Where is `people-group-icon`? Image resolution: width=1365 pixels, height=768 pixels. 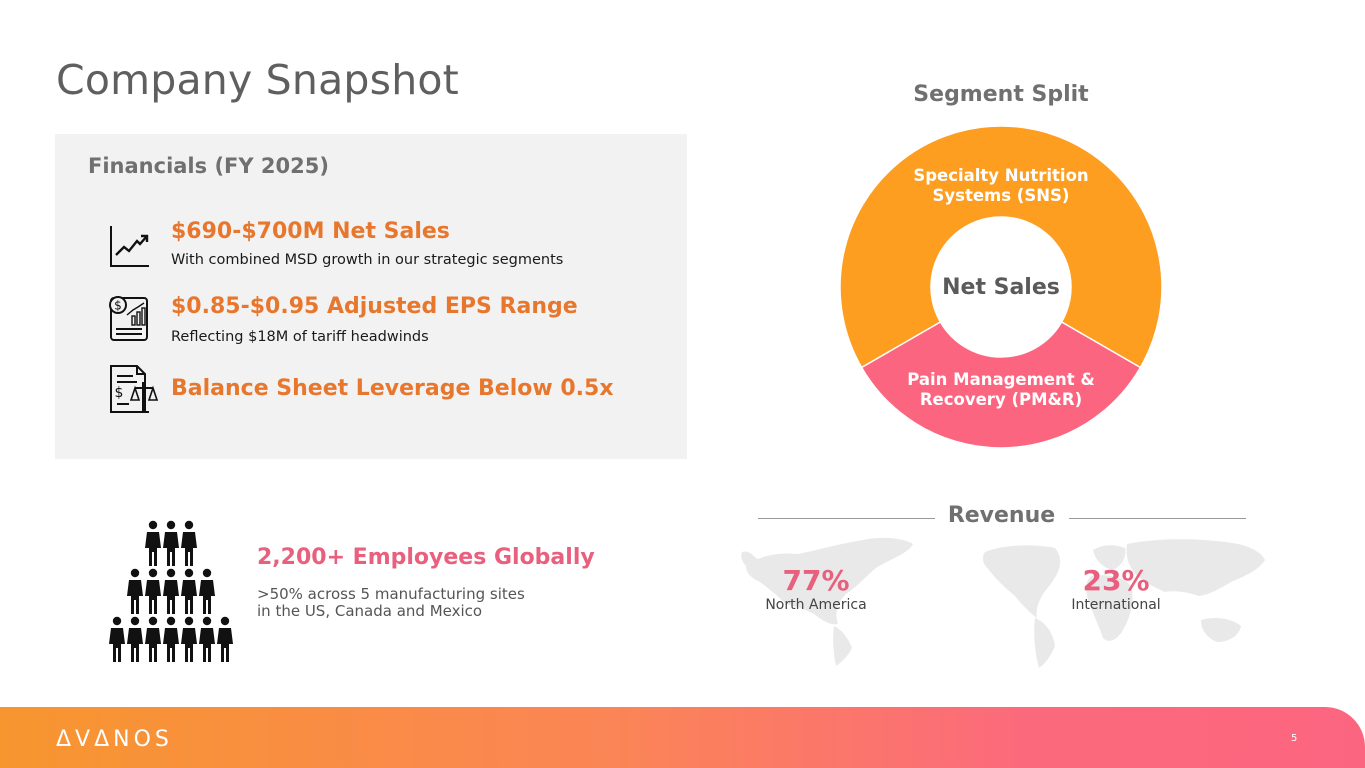
people-group-icon is located at coordinates (171, 591).